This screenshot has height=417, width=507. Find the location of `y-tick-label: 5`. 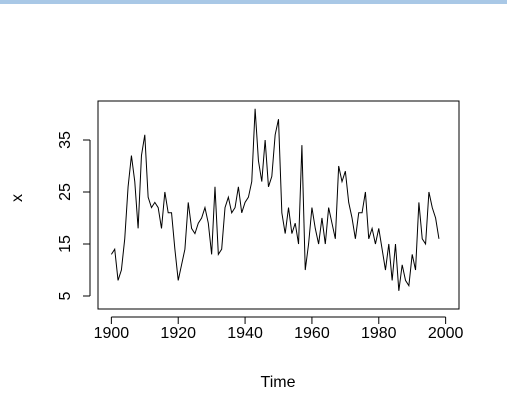

y-tick-label: 5 is located at coordinates (65, 295).